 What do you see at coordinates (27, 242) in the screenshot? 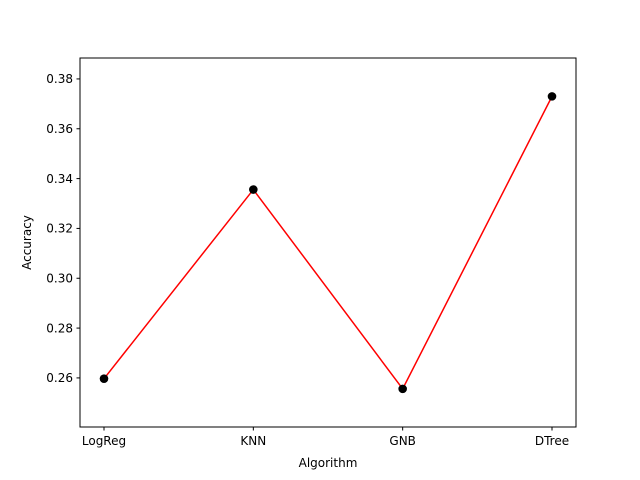
I see `y-axis-label: Accuracy` at bounding box center [27, 242].